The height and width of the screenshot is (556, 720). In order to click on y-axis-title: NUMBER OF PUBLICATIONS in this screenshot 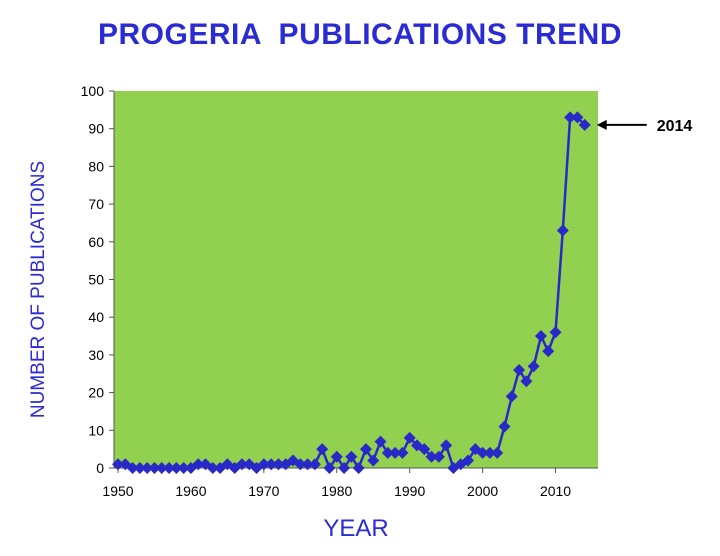, I will do `click(38, 289)`.